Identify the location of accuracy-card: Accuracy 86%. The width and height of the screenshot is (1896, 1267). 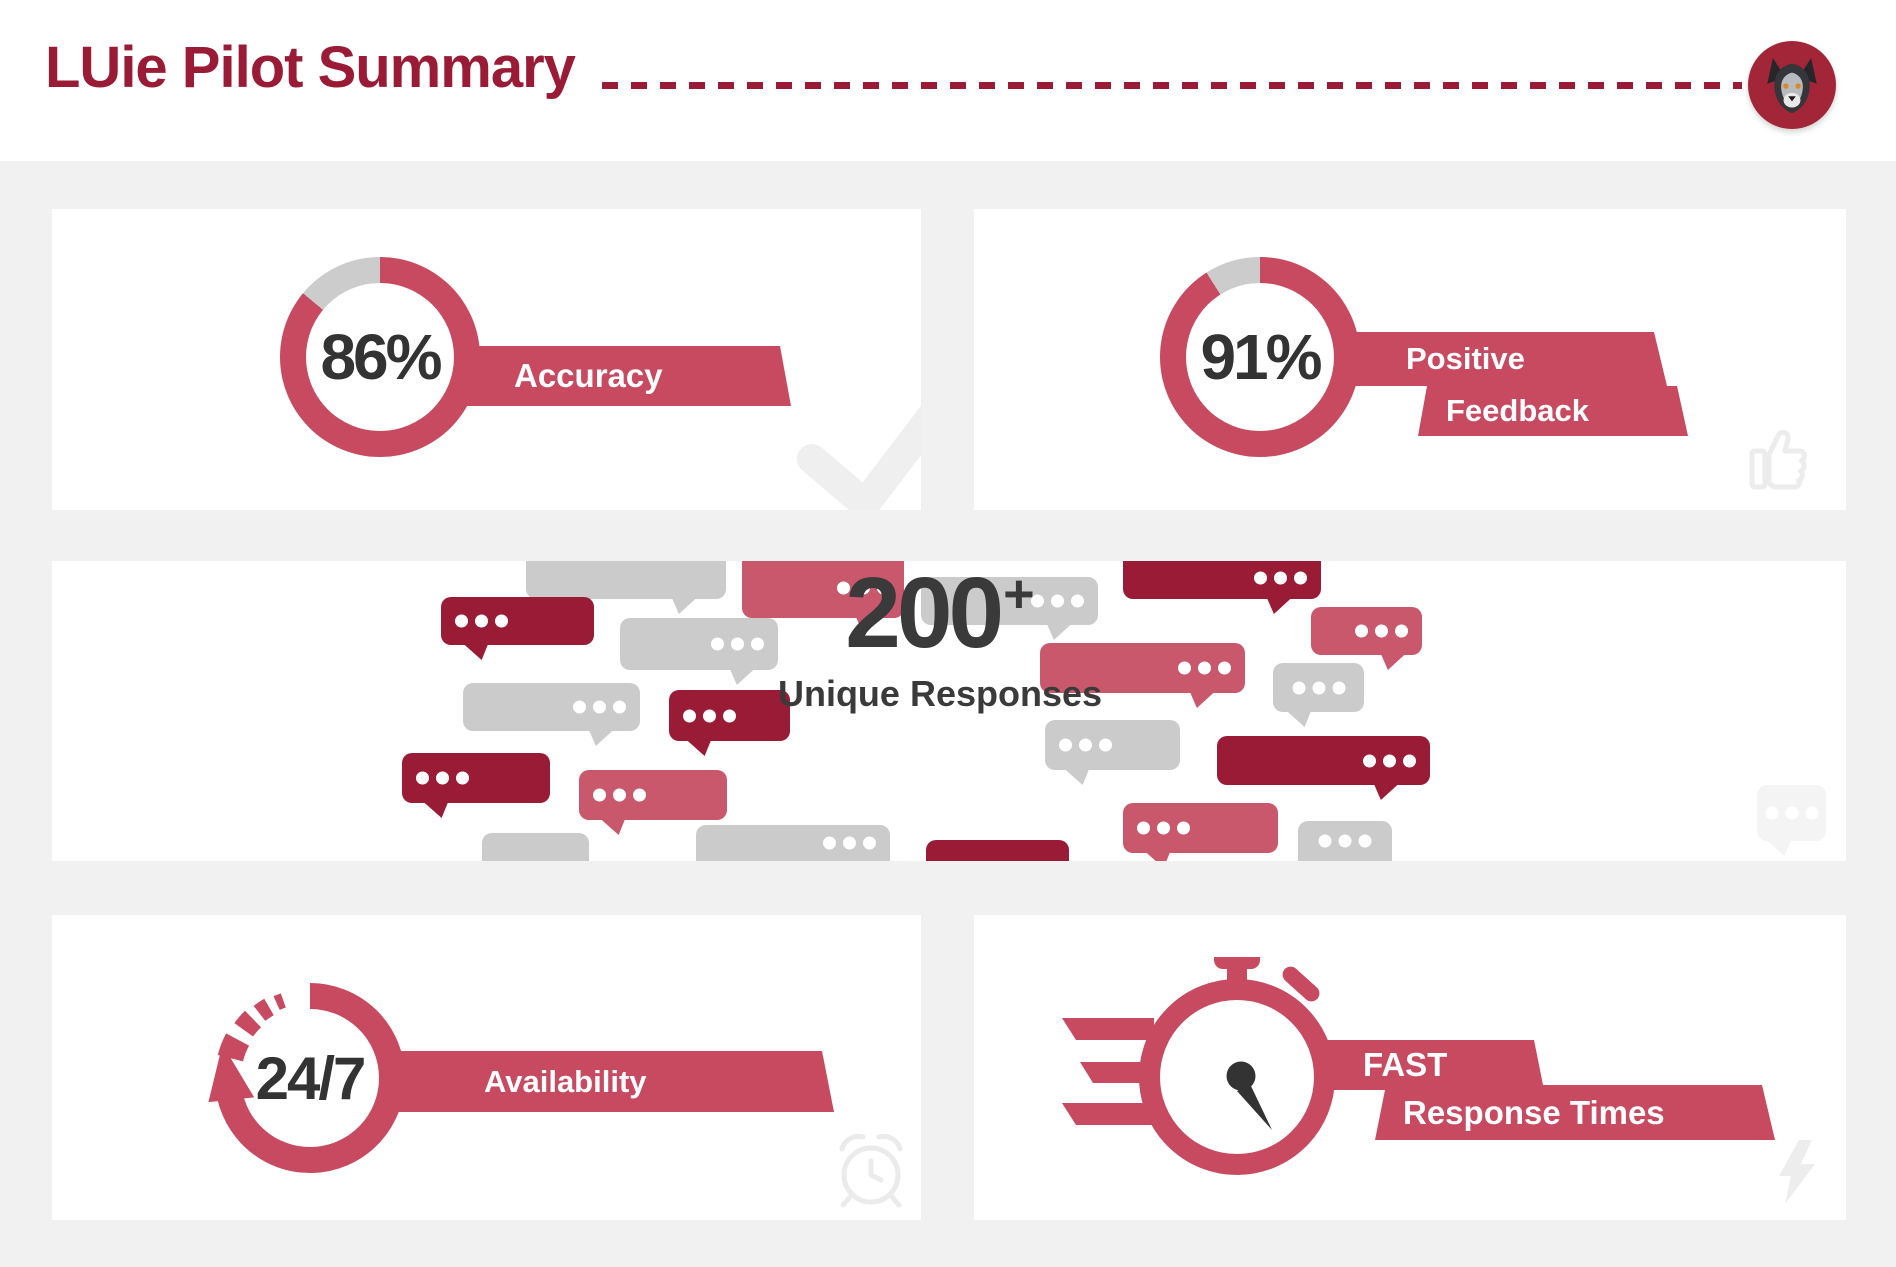
(486, 359).